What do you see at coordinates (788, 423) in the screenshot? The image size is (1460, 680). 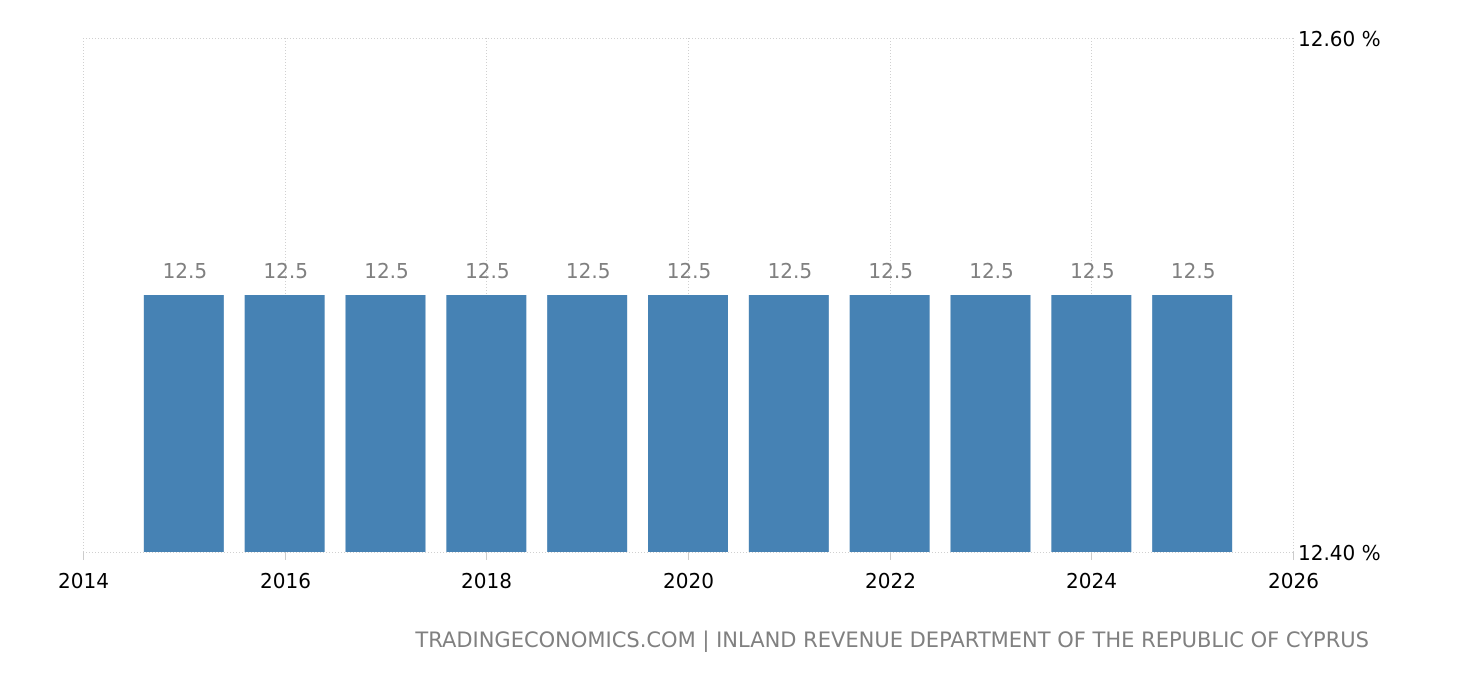 I see `bar-2021` at bounding box center [788, 423].